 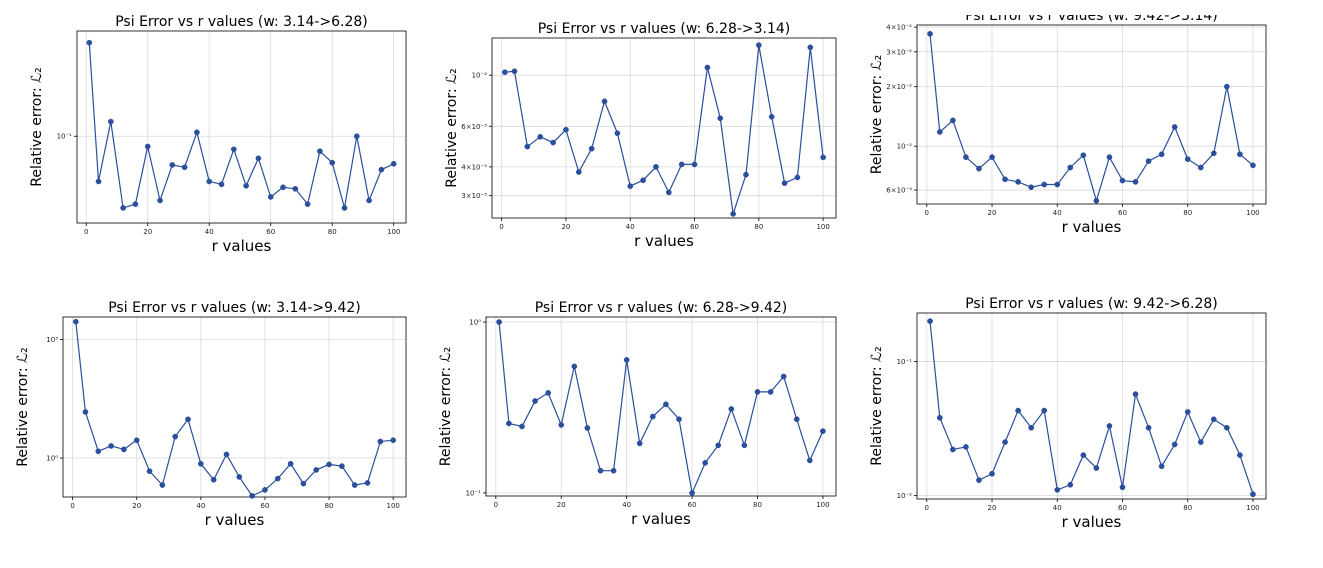 What do you see at coordinates (1091, 304) in the screenshot?
I see `chart-title: Psi Error vs r values (w: 9.42->6.28)` at bounding box center [1091, 304].